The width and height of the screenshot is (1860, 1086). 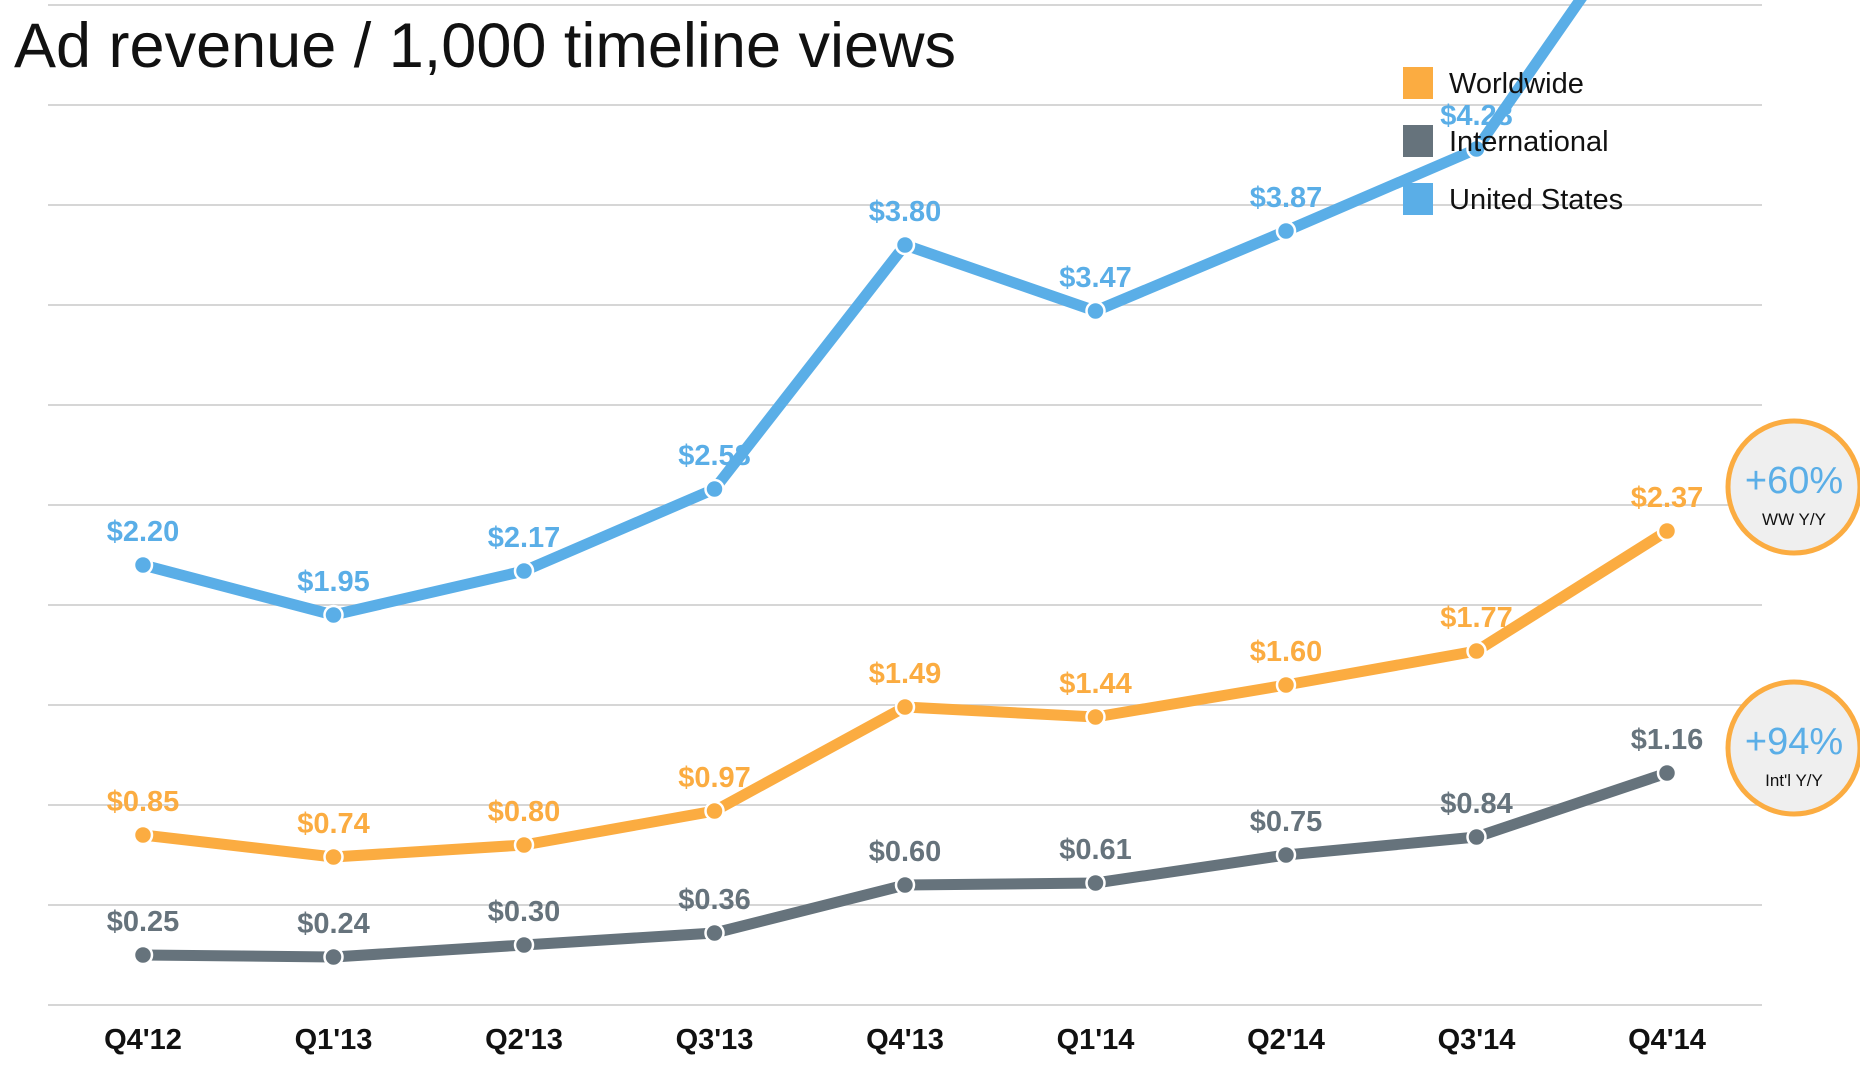 What do you see at coordinates (143, 922) in the screenshot?
I see `data-label-international: $0.25` at bounding box center [143, 922].